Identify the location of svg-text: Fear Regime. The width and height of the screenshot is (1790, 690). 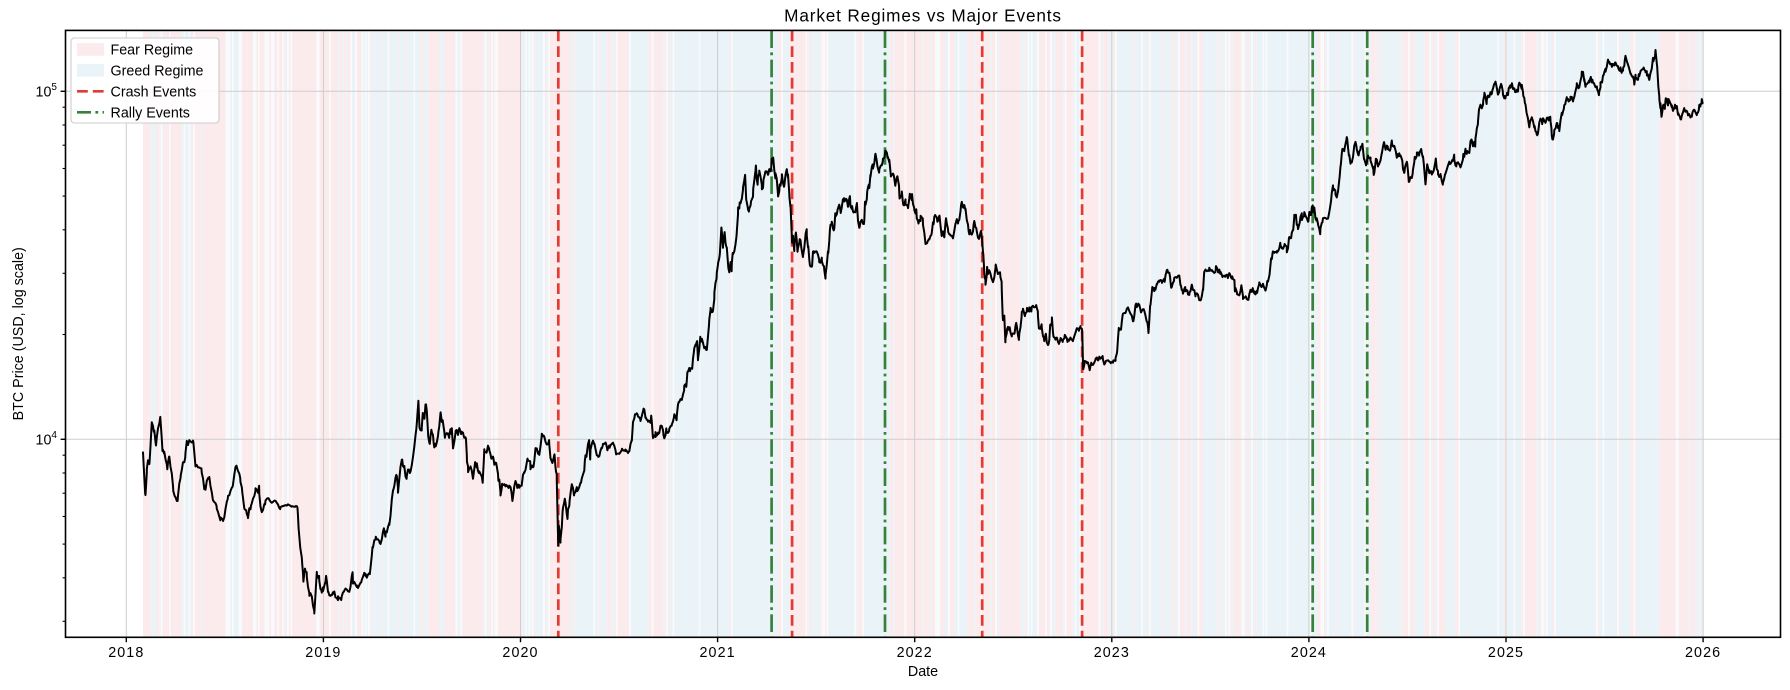
(152, 50).